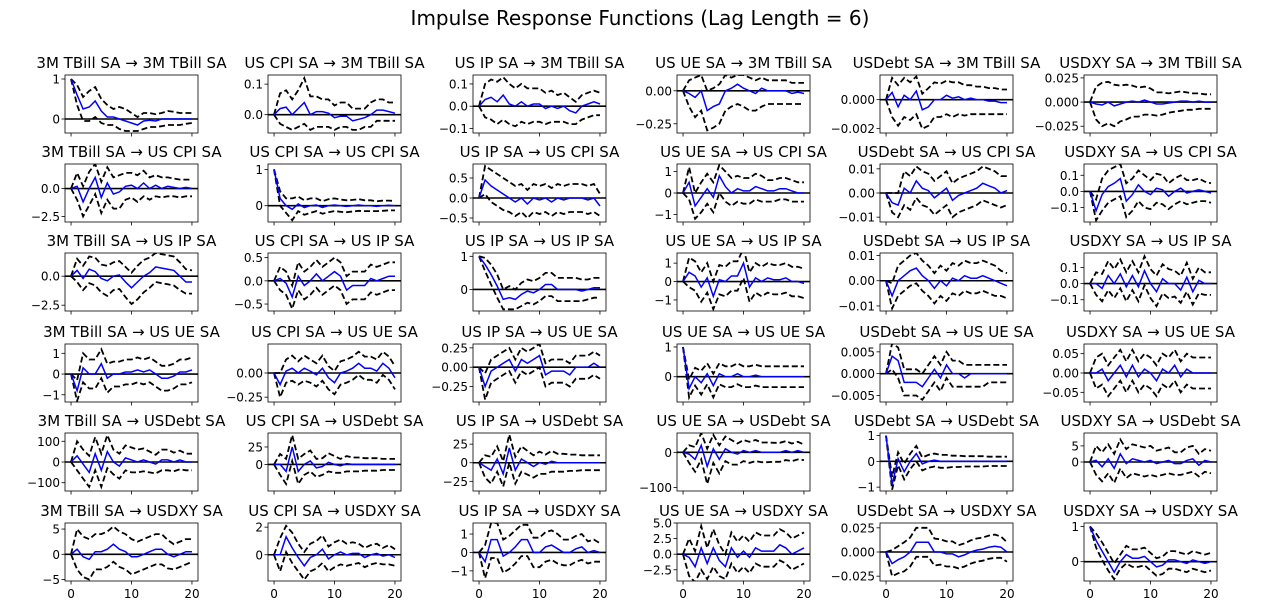 This screenshot has height=612, width=1280. What do you see at coordinates (131, 332) in the screenshot?
I see `panel-title: 3M TBill SA → US UE SA` at bounding box center [131, 332].